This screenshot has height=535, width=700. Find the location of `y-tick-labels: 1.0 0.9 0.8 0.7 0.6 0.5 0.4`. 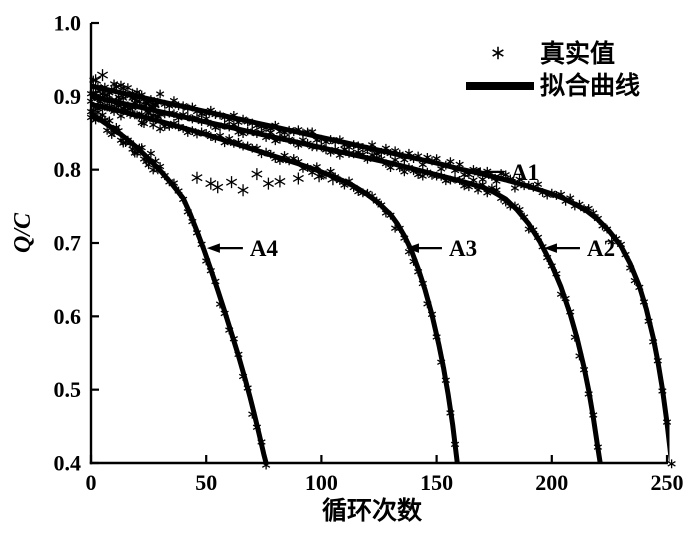

y-tick-labels: 1.0 0.9 0.8 0.7 0.6 0.5 0.4 is located at coordinates (68, 243).